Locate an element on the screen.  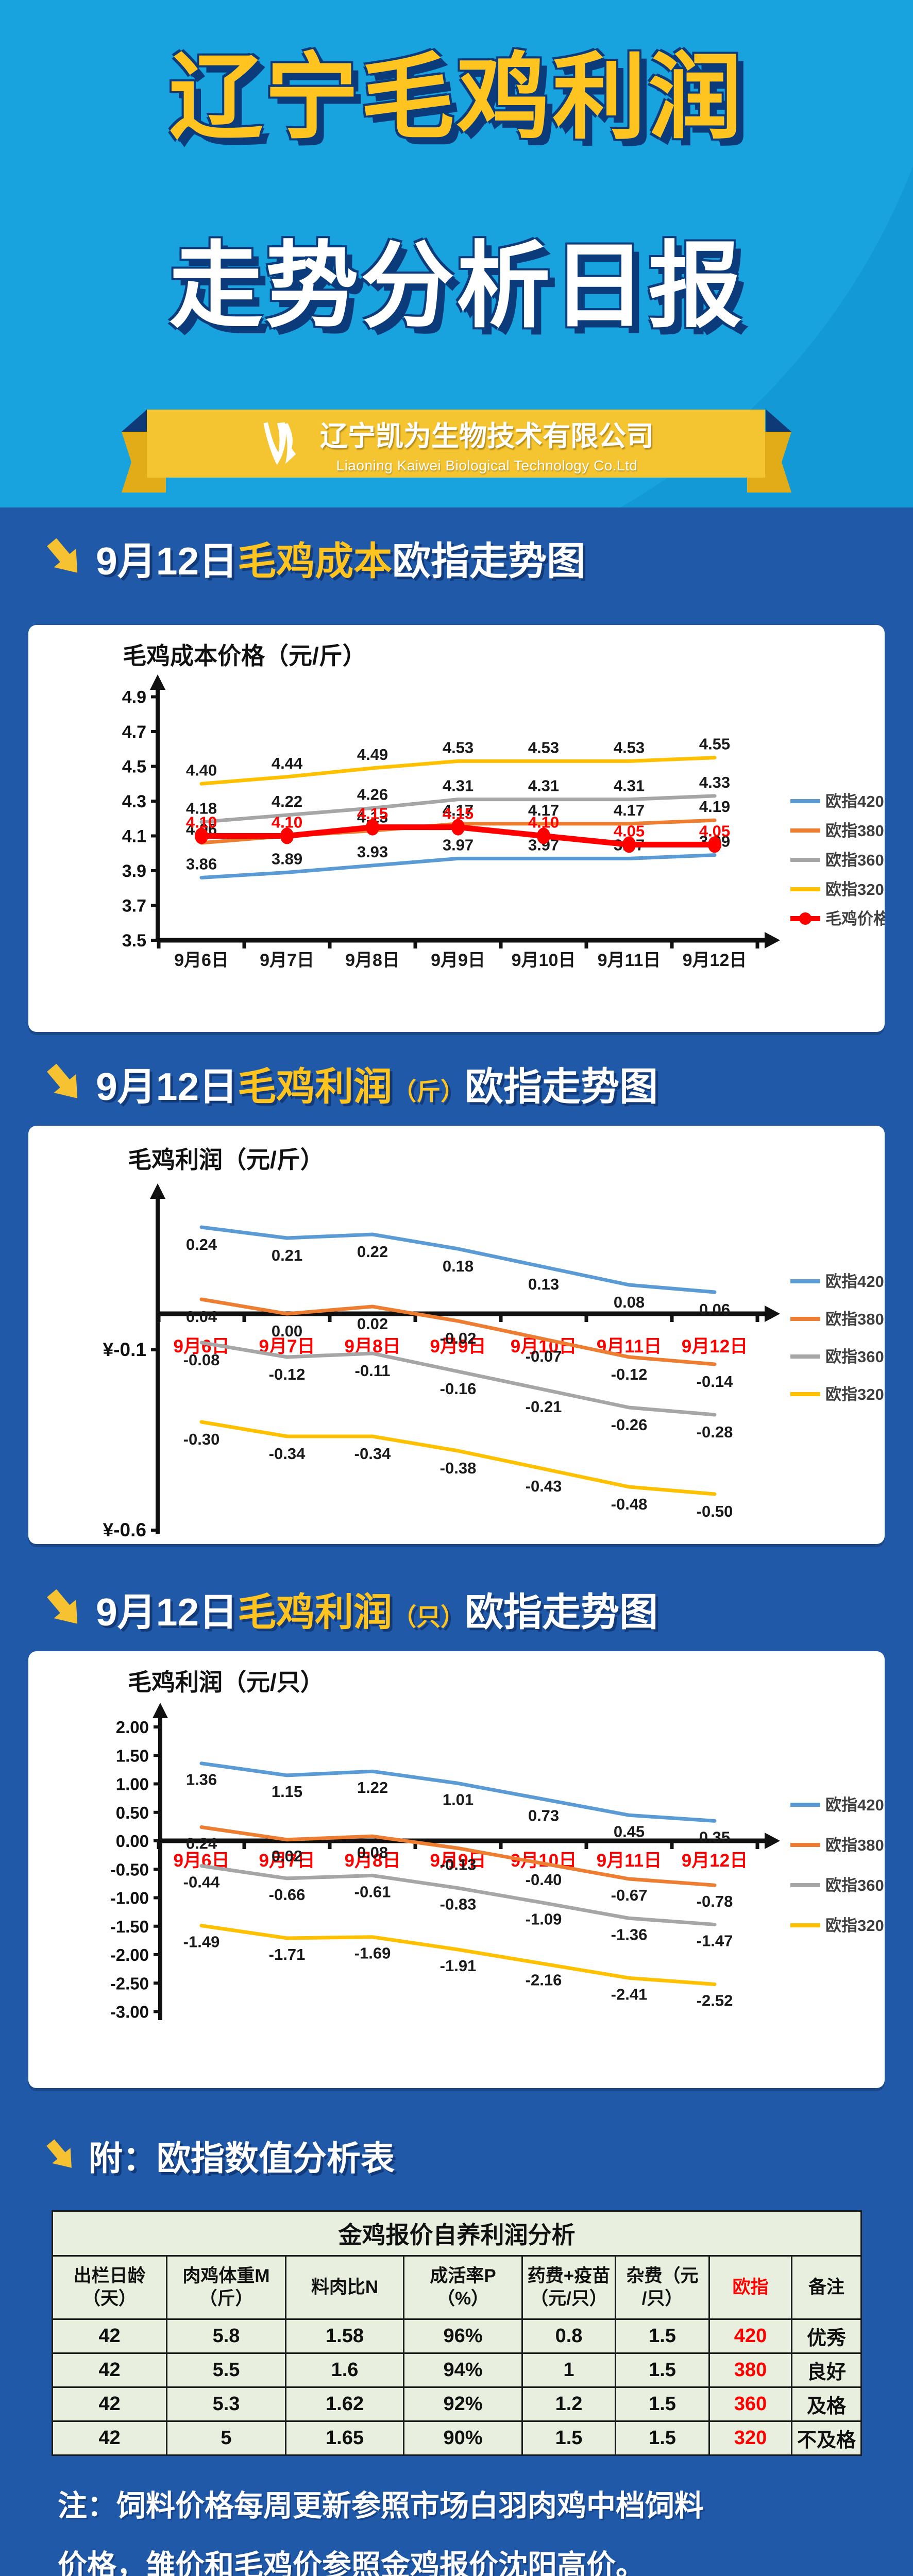
y-tick-label: -1.50 is located at coordinates (130, 1926).